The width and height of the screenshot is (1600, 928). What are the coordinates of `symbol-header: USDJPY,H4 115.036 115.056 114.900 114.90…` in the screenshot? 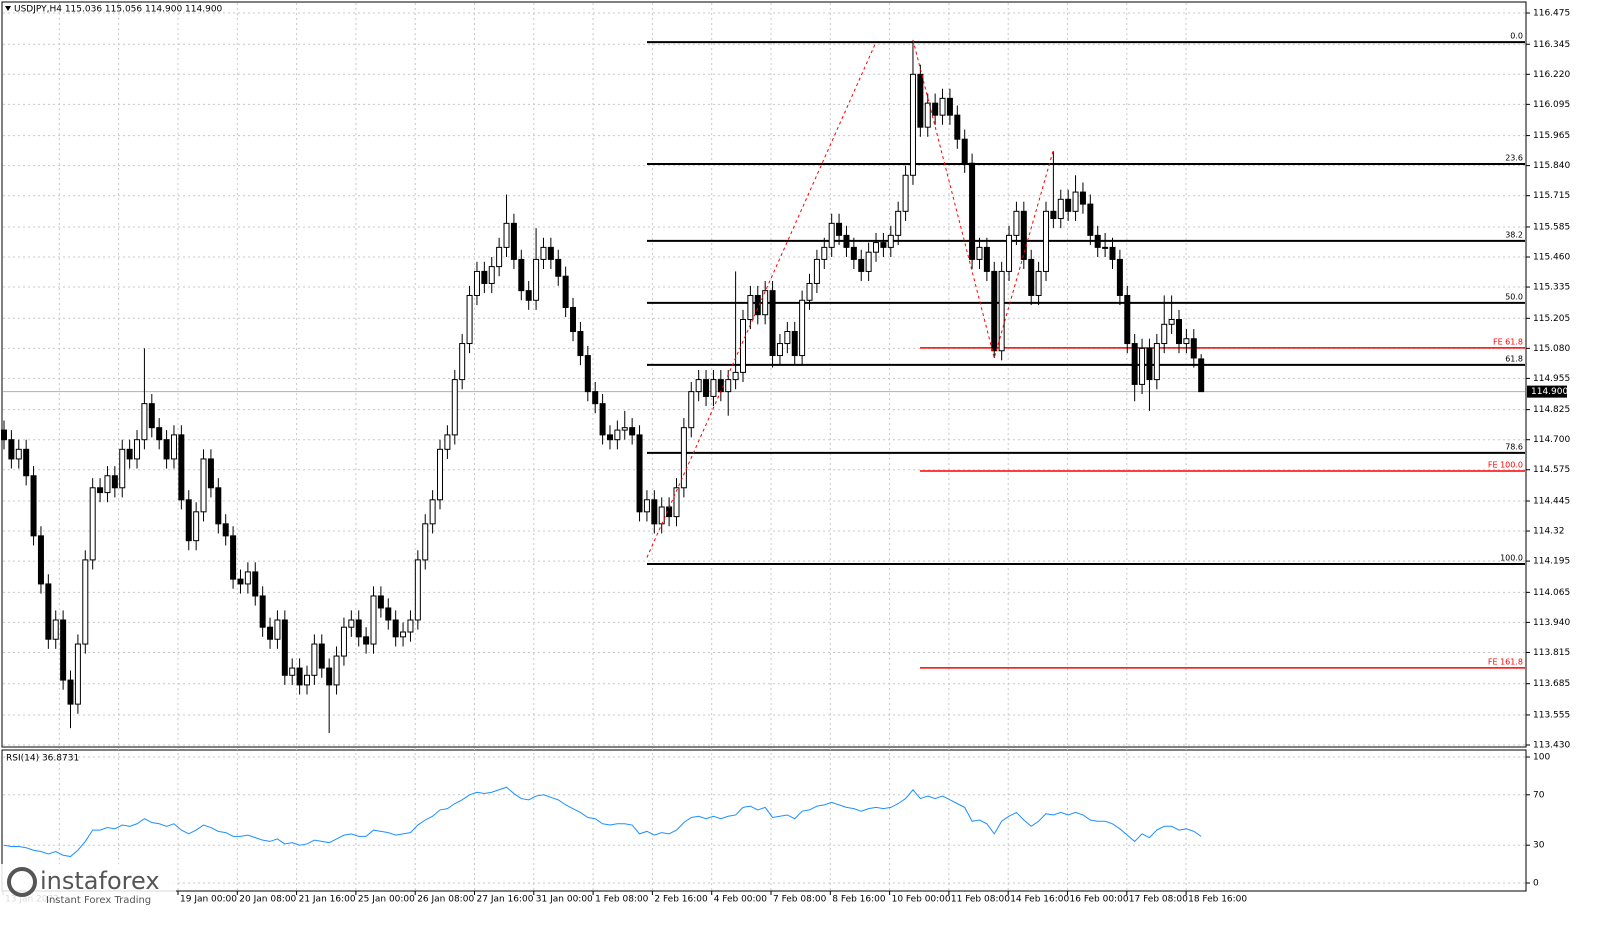 It's located at (118, 10).